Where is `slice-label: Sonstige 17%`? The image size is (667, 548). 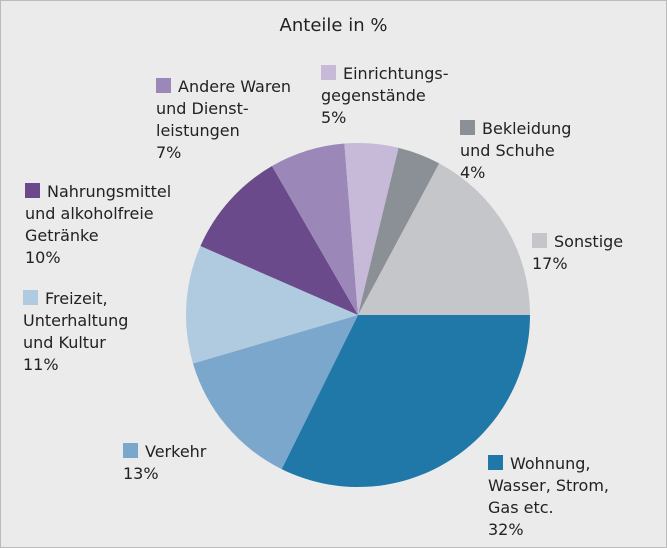 slice-label: Sonstige 17% is located at coordinates (577, 253).